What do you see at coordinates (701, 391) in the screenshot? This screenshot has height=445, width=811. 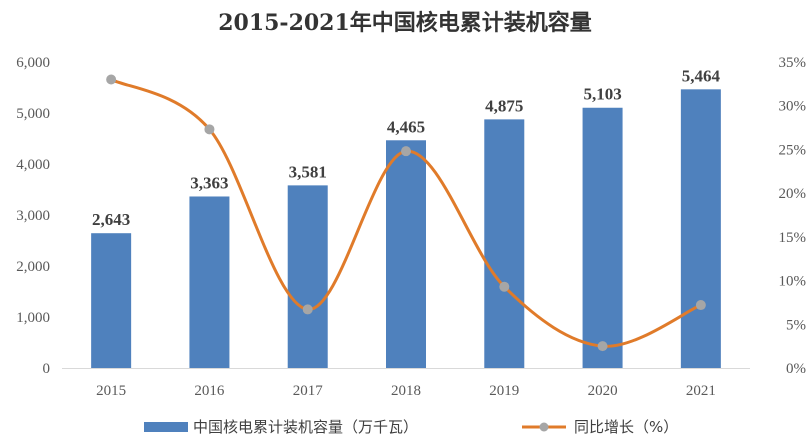 I see `x-tick-2021: 2021` at bounding box center [701, 391].